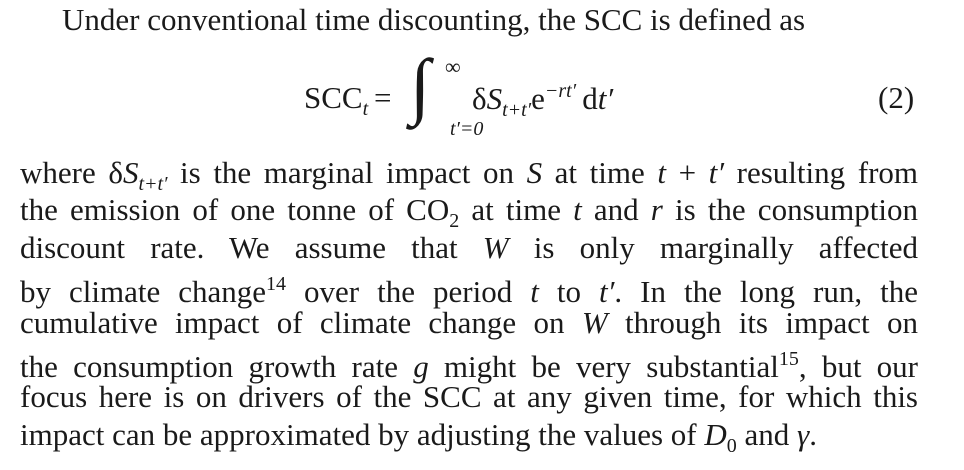 The width and height of the screenshot is (964, 470). What do you see at coordinates (603, 366) in the screenshot?
I see `text-run: might be very substantial` at bounding box center [603, 366].